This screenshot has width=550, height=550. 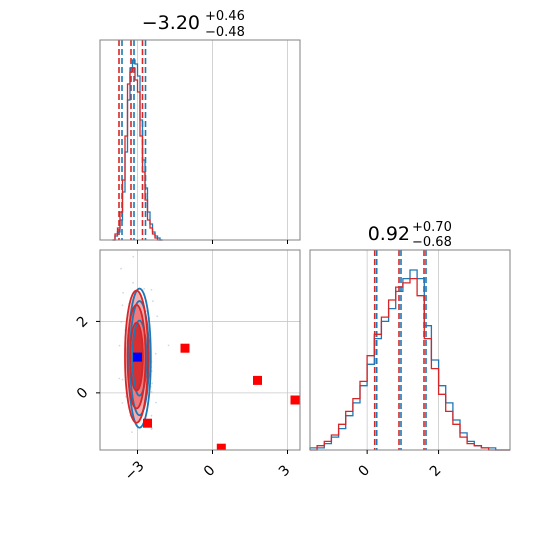 I want to click on marginal-2-quantile-lines, so click(x=400, y=350).